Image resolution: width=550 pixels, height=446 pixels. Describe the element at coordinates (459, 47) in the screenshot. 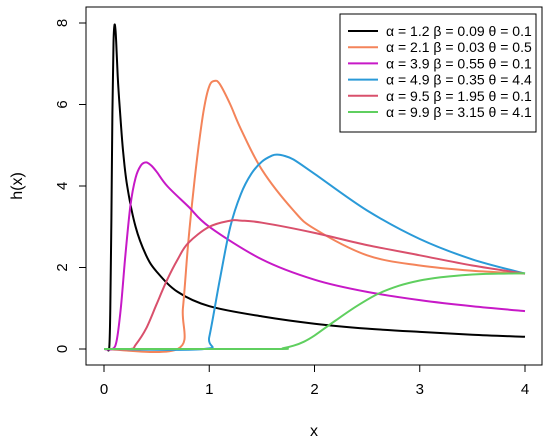

I see `legend-label-2: α = 2.1 β = 0.03 θ = 0.5` at that location.